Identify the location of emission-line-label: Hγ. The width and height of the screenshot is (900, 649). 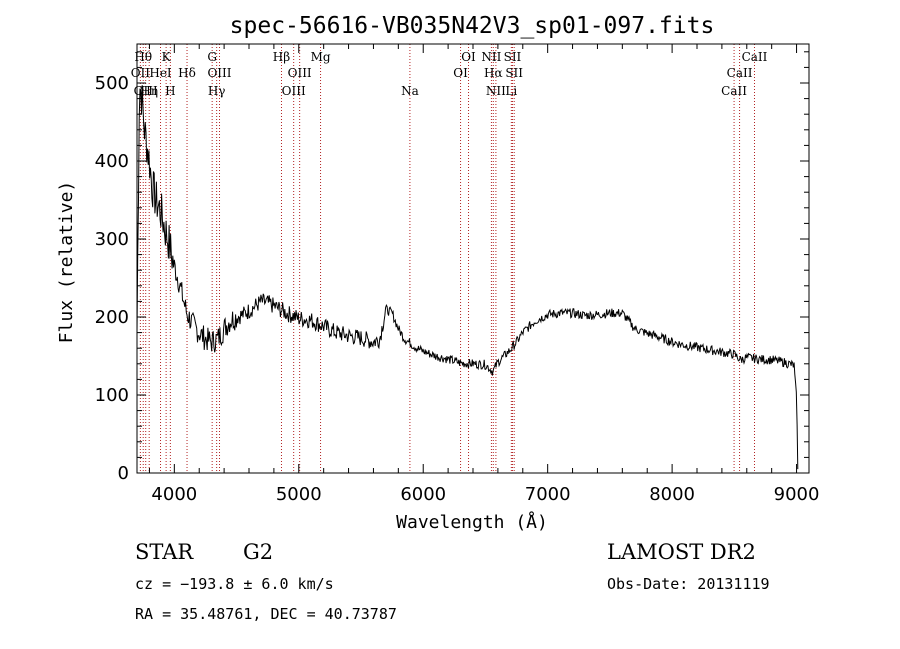
(217, 91).